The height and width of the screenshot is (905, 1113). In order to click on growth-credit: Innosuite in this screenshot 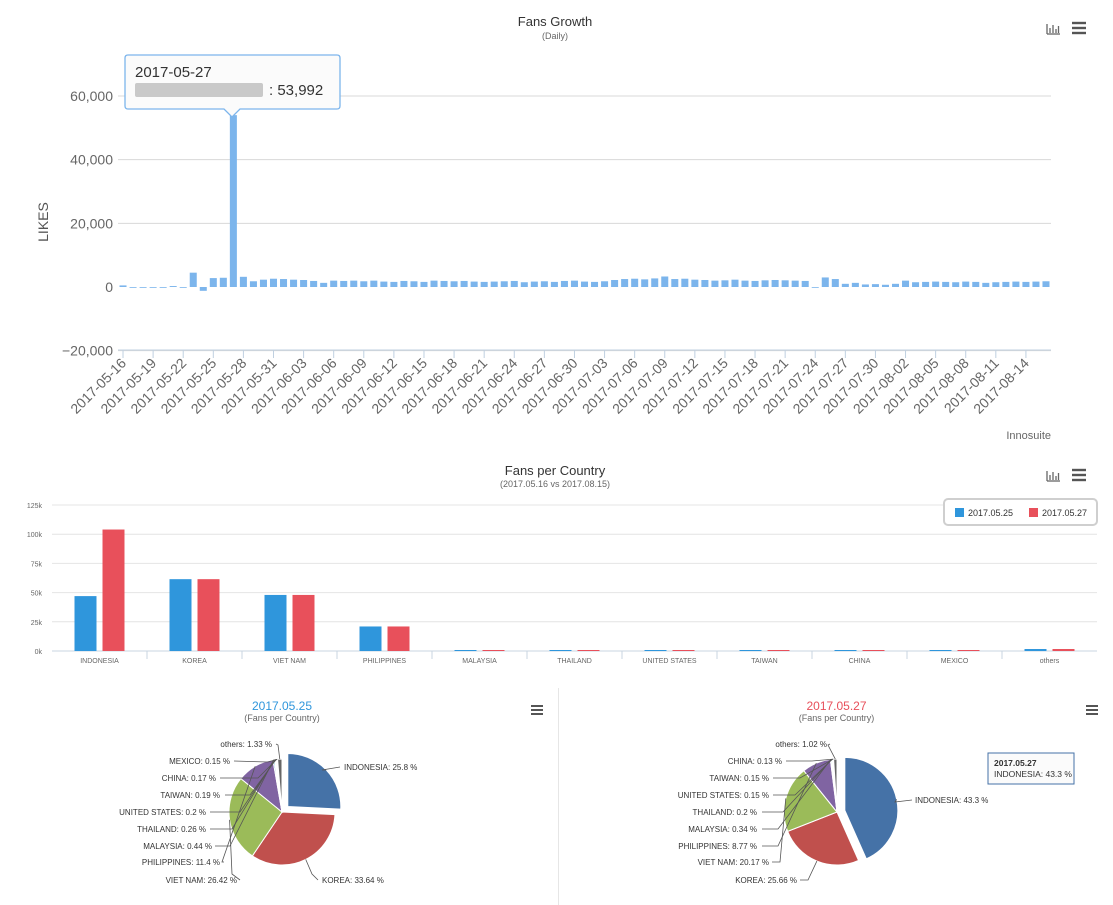, I will do `click(1028, 436)`.